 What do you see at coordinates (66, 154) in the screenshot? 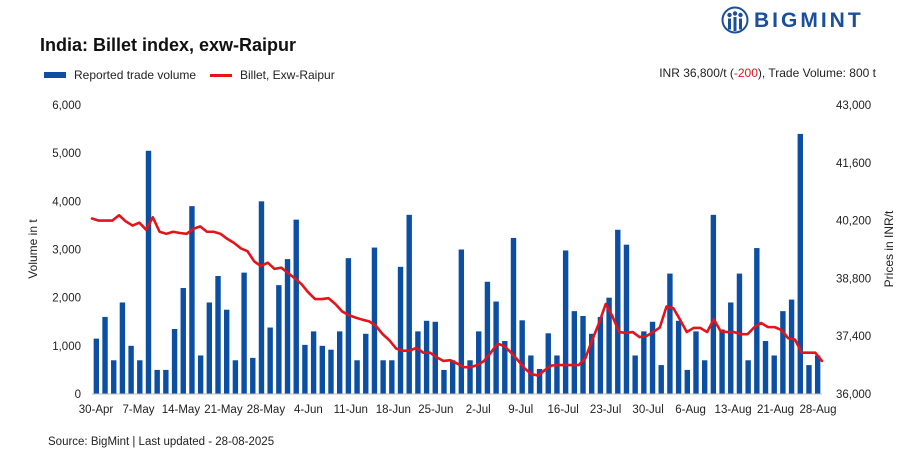
I see `y-tick-label: 5,000` at bounding box center [66, 154].